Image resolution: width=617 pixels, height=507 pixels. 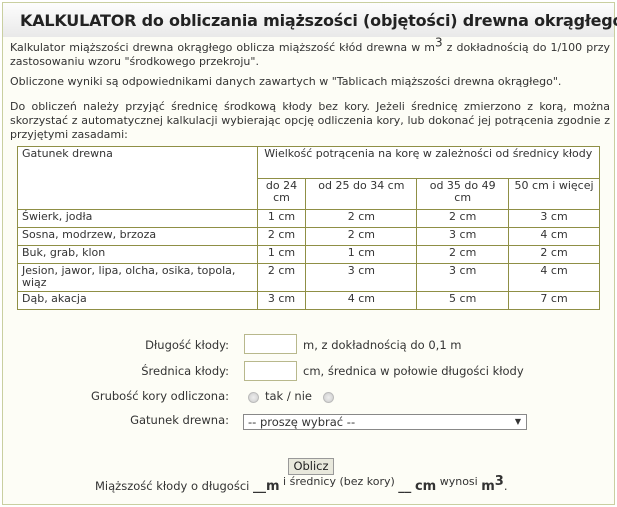 What do you see at coordinates (425, 486) in the screenshot?
I see `result-unit: cm` at bounding box center [425, 486].